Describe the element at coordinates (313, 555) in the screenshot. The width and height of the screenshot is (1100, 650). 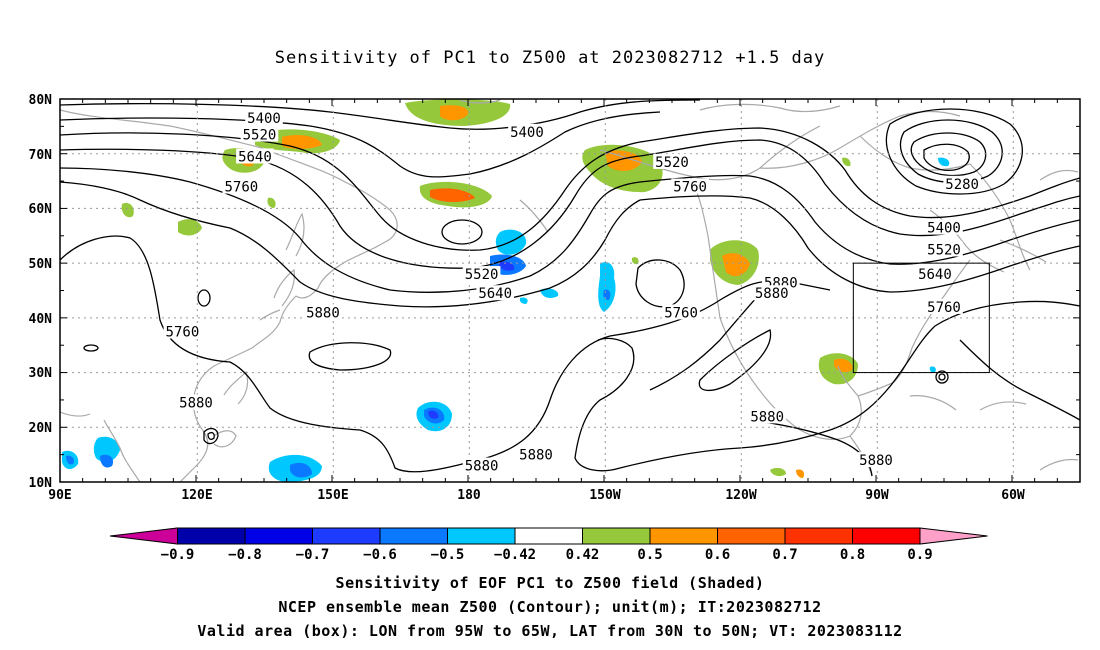
I see `colorbar-label: −0.7` at that location.